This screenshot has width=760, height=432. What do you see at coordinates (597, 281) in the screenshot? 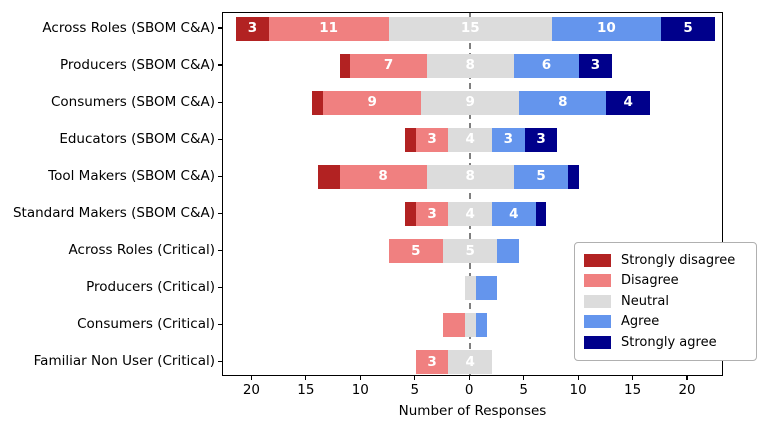
I see `legend-swatch-disagree` at bounding box center [597, 281].